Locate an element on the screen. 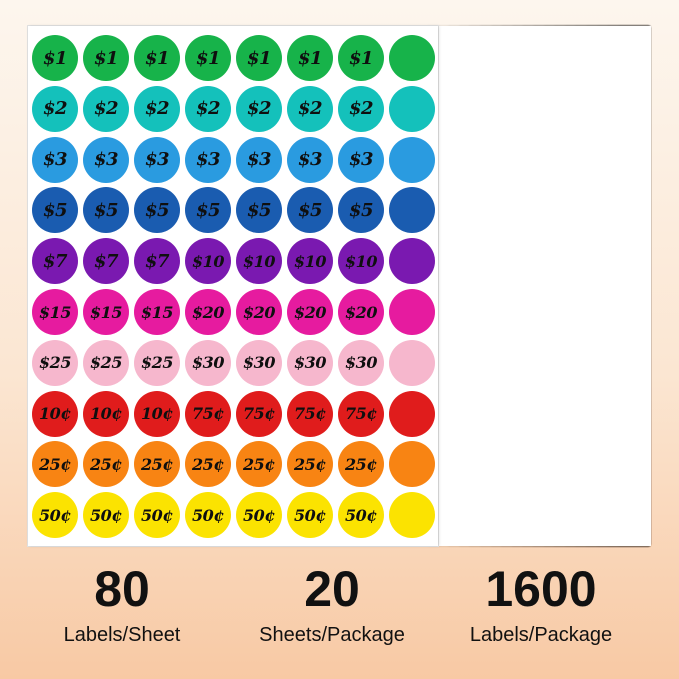  stat-sheets-per-package: 20 Sheets/Package is located at coordinates (332, 604).